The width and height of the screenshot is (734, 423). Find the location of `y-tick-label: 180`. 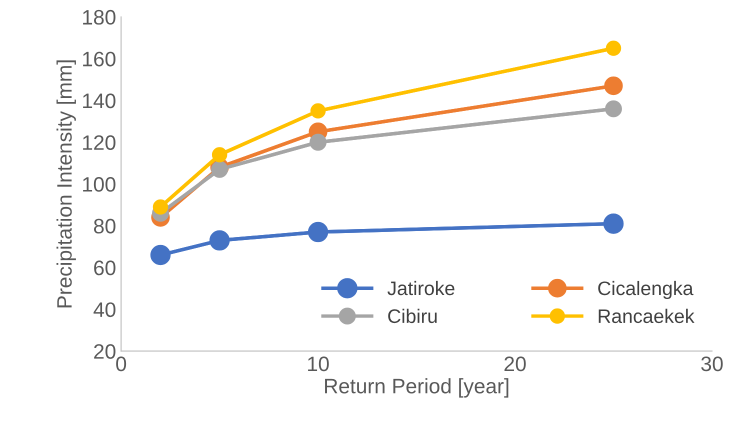

y-tick-label: 180 is located at coordinates (99, 17).